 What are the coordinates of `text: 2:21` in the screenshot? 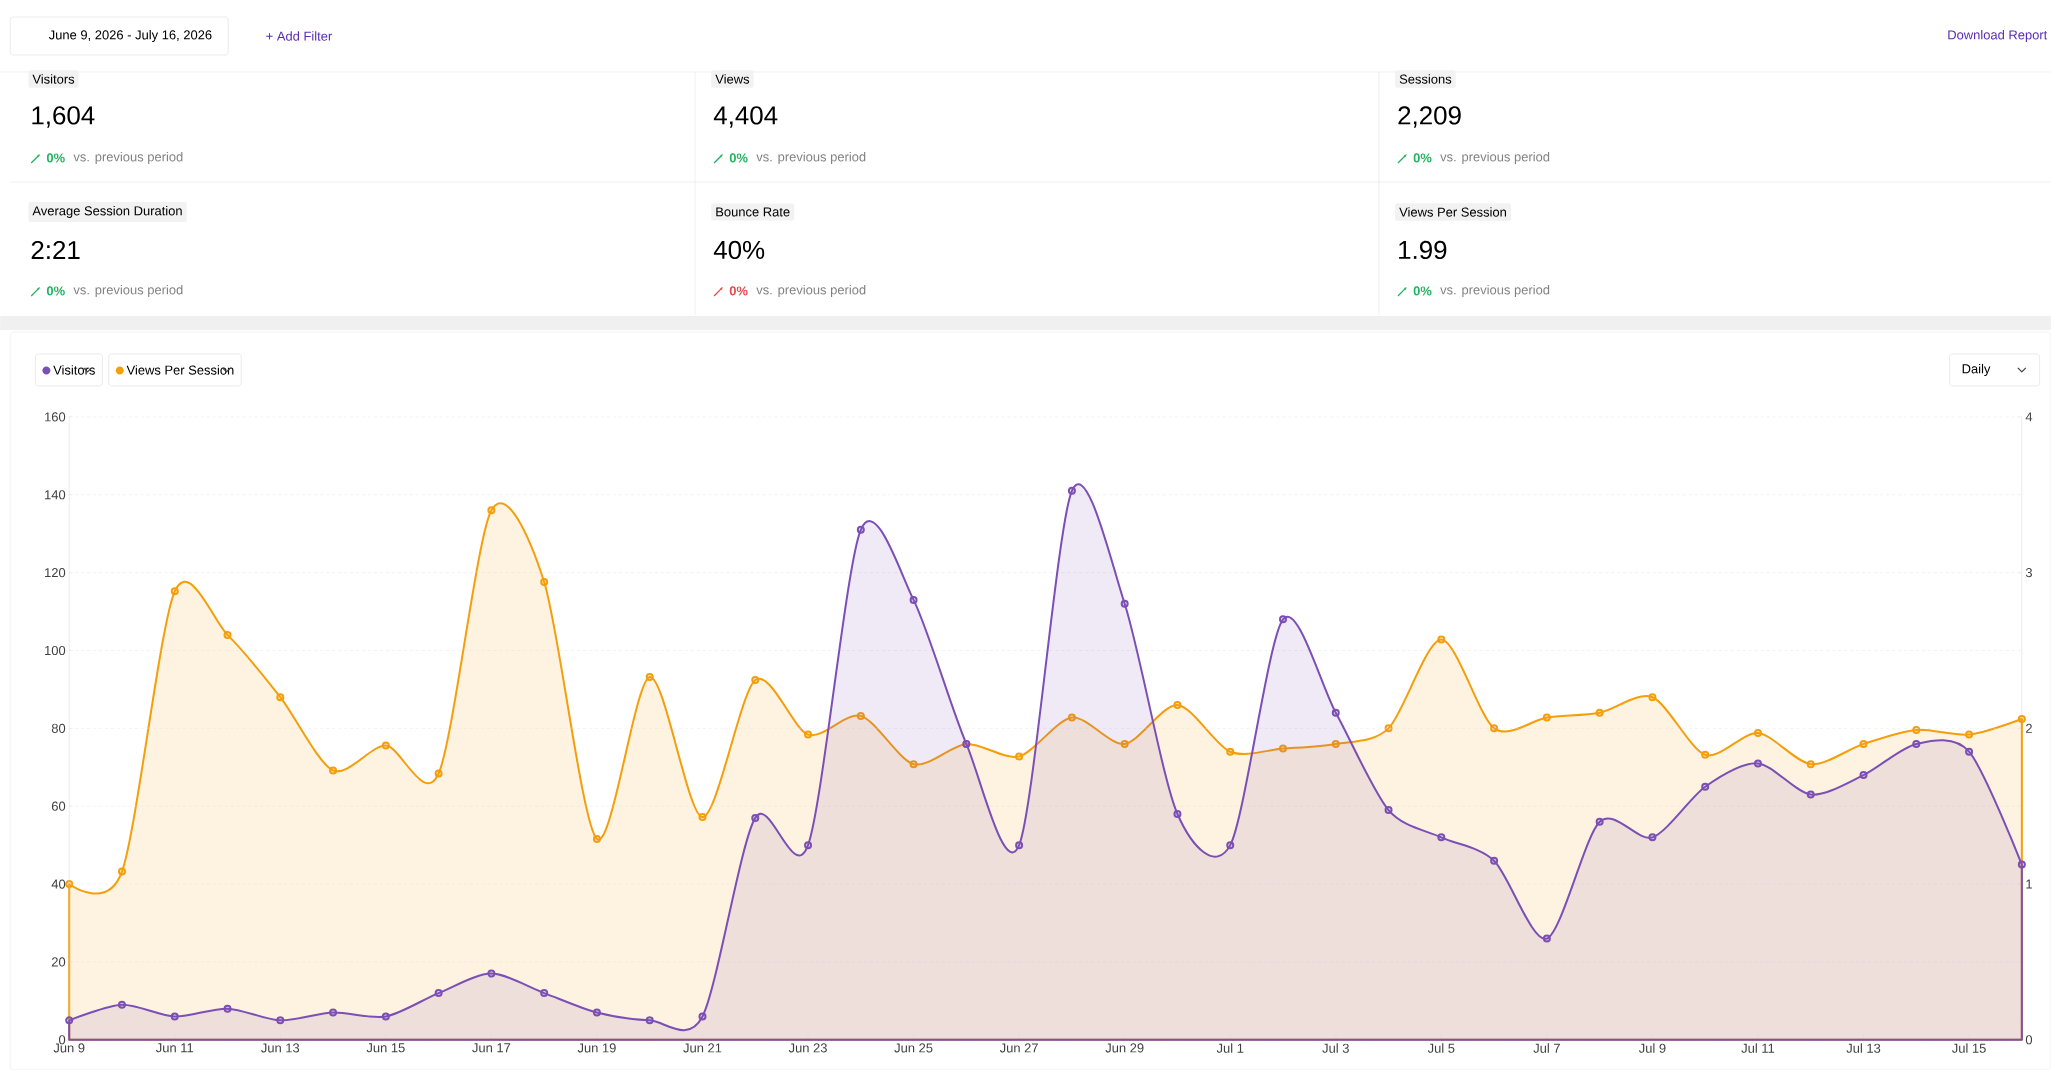 It's located at (55, 249).